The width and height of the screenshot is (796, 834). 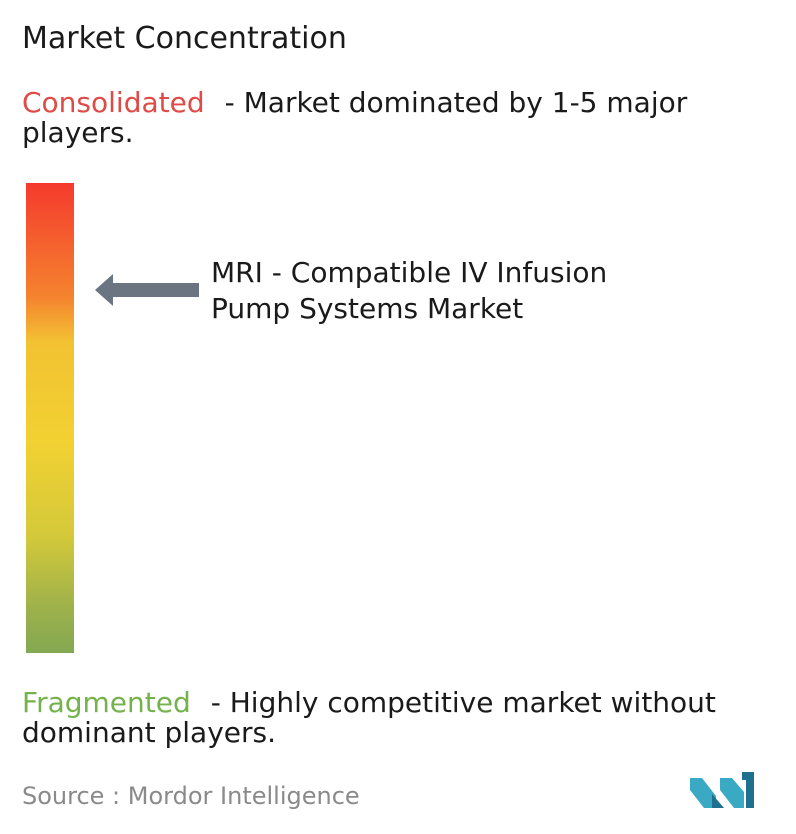 What do you see at coordinates (718, 801) in the screenshot?
I see `logo-middle-stroke` at bounding box center [718, 801].